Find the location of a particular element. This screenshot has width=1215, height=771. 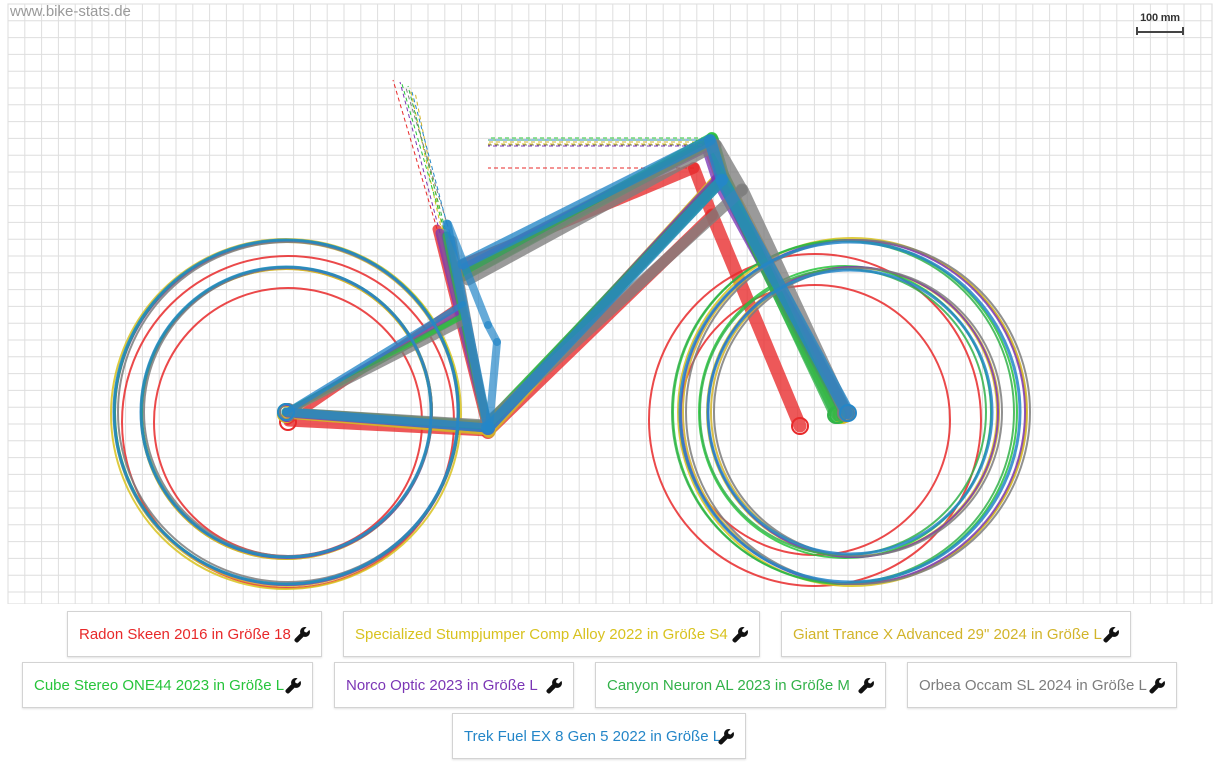

saddle-line-canyon is located at coordinates (427, 161).